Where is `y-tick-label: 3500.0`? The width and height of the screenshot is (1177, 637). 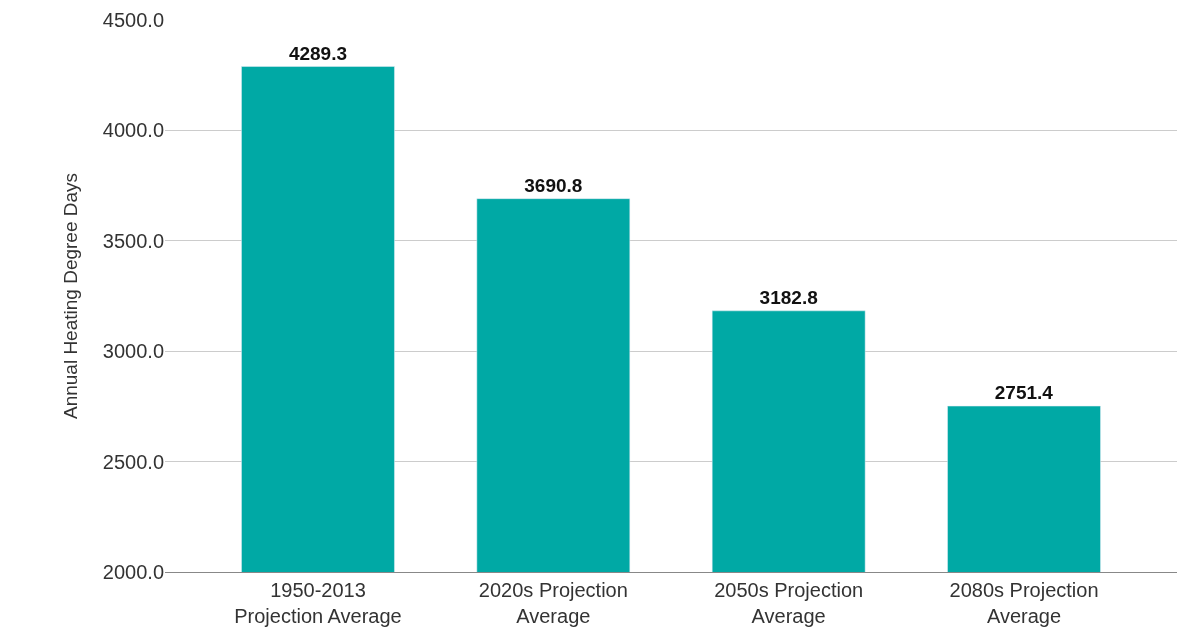
y-tick-label: 3500.0 is located at coordinates (133, 240).